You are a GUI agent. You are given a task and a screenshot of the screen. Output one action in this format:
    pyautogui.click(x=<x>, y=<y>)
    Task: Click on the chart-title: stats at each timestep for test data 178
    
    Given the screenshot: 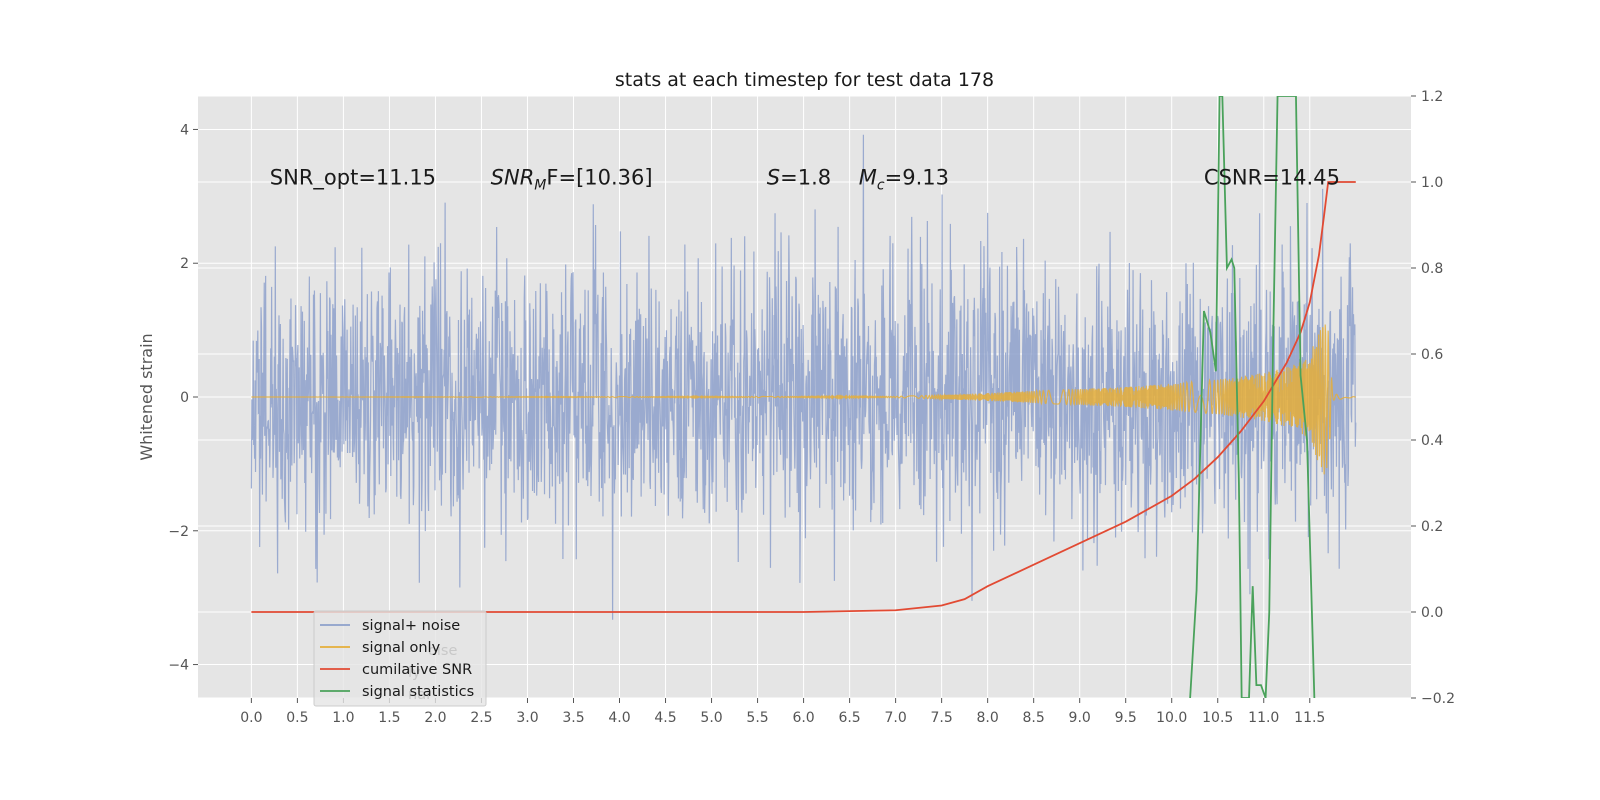 What is the action you would take?
    pyautogui.click(x=804, y=80)
    